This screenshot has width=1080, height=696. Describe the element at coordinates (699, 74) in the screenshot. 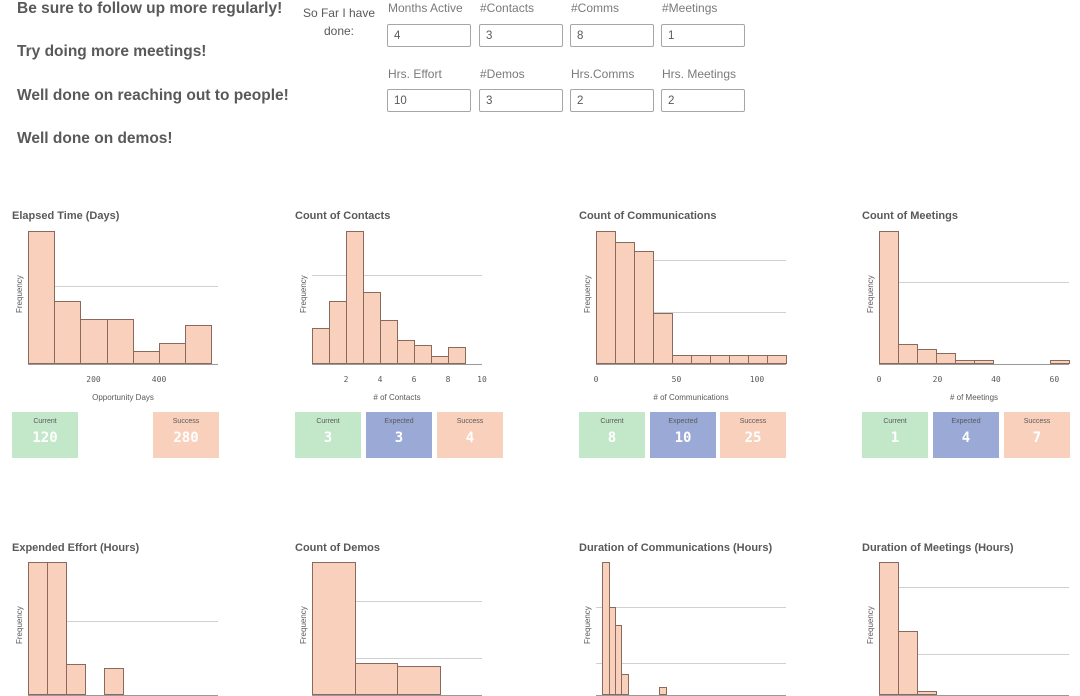

I see `field-label-hrs-meetings: Hrs. Meetings` at that location.